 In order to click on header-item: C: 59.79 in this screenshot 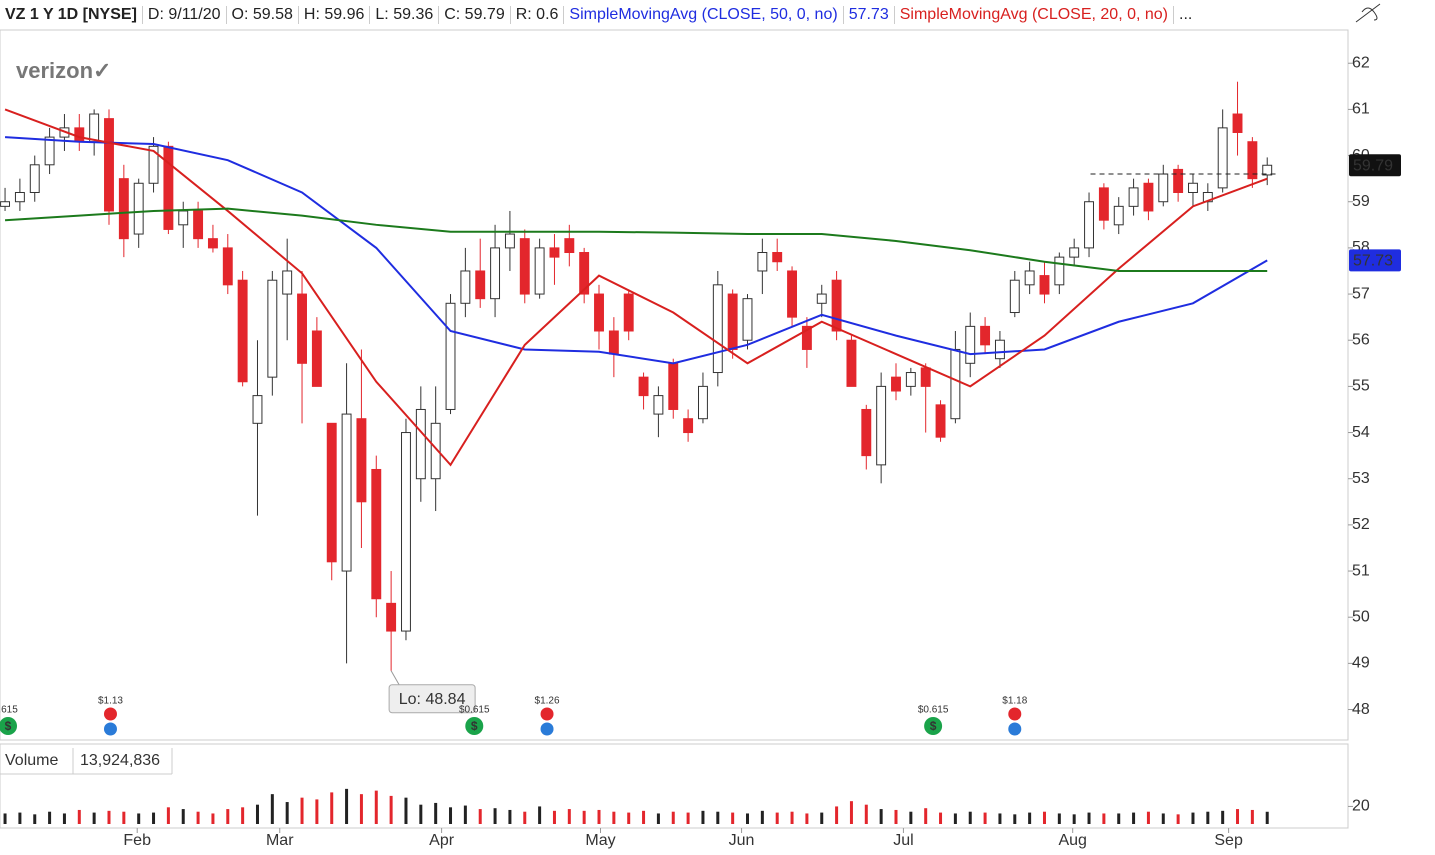, I will do `click(475, 15)`.